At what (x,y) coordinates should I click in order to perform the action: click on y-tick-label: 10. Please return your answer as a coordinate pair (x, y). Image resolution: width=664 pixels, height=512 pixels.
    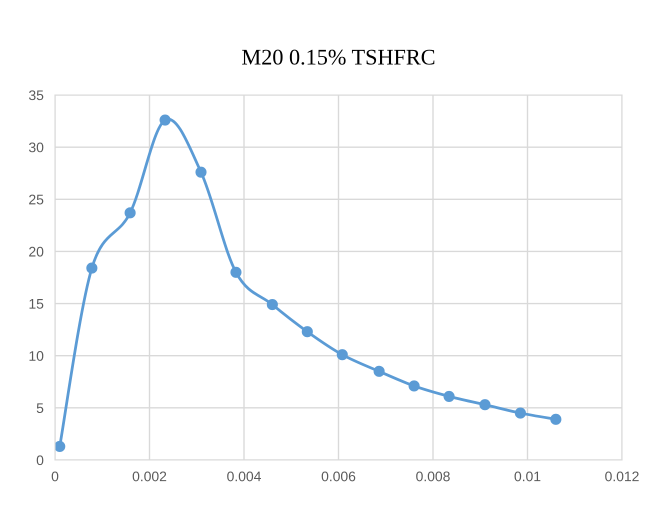
    Looking at the image, I should click on (37, 356).